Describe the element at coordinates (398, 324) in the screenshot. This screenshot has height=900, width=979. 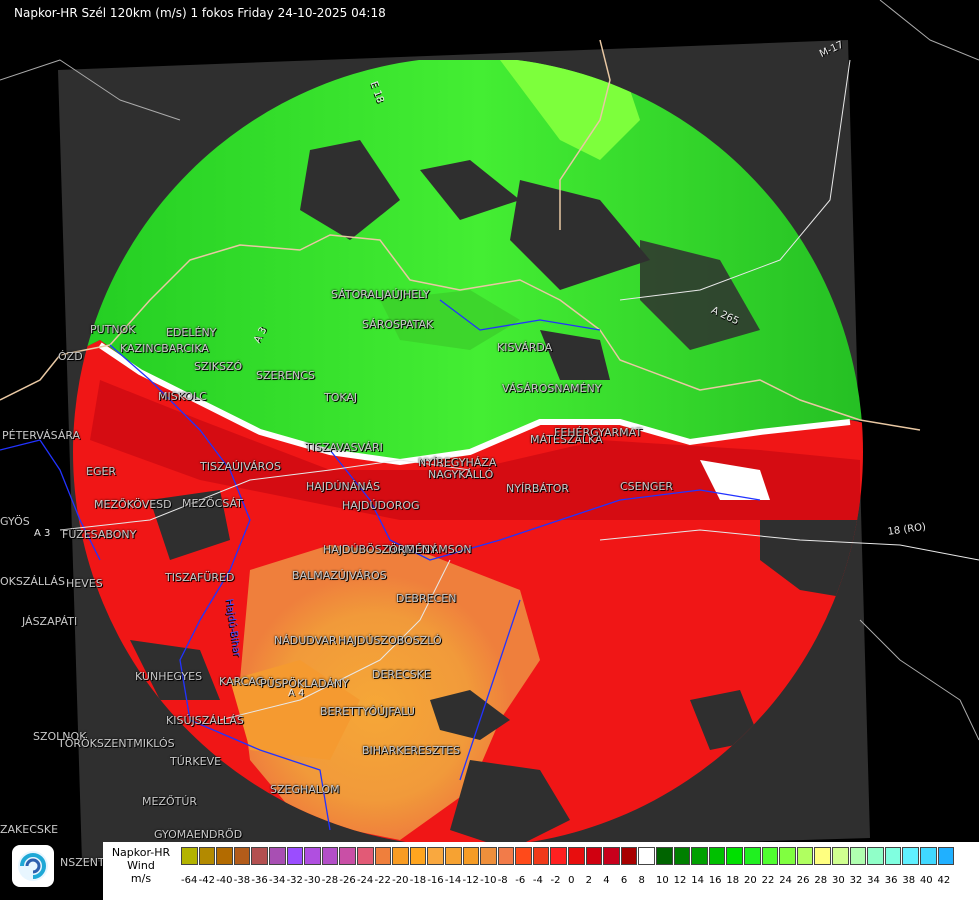
I see `place-label: SÁROSPATAK` at that location.